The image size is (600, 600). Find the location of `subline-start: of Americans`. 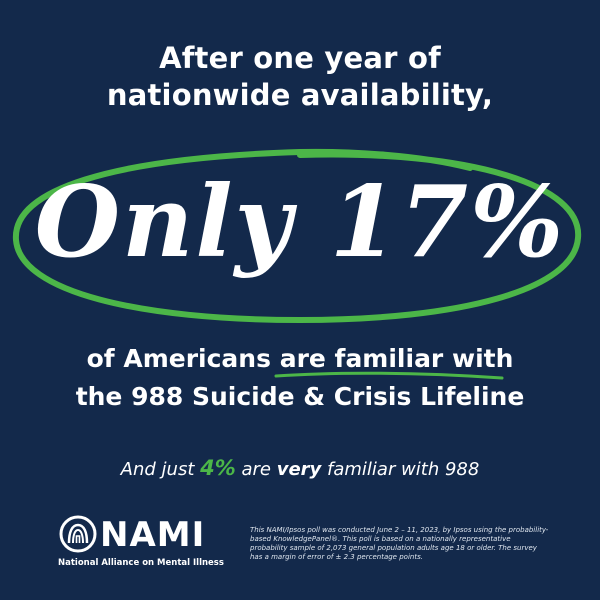

subline-start: of Americans is located at coordinates (183, 358).